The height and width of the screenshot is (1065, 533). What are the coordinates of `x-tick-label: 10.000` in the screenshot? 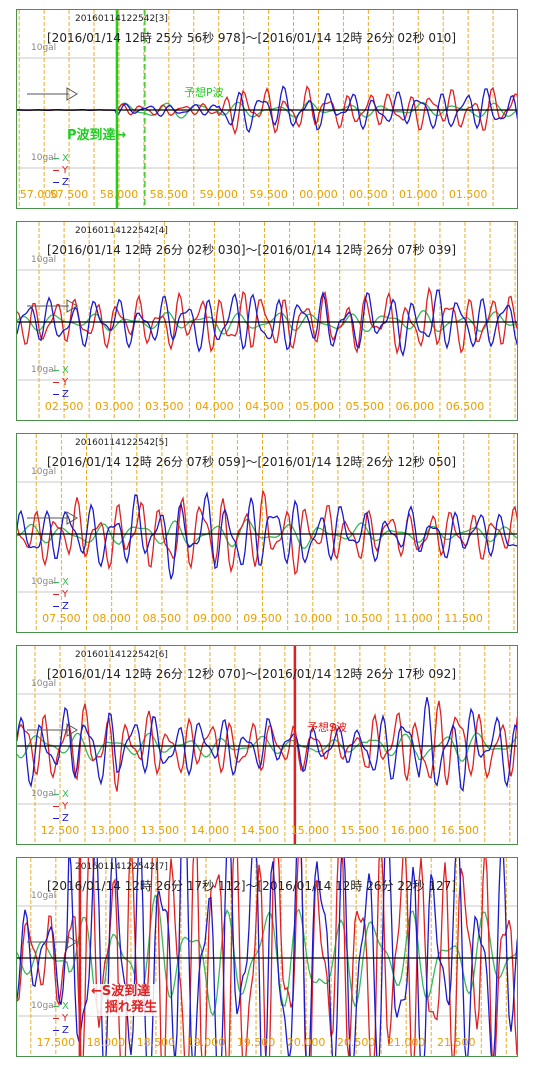 It's located at (313, 618).